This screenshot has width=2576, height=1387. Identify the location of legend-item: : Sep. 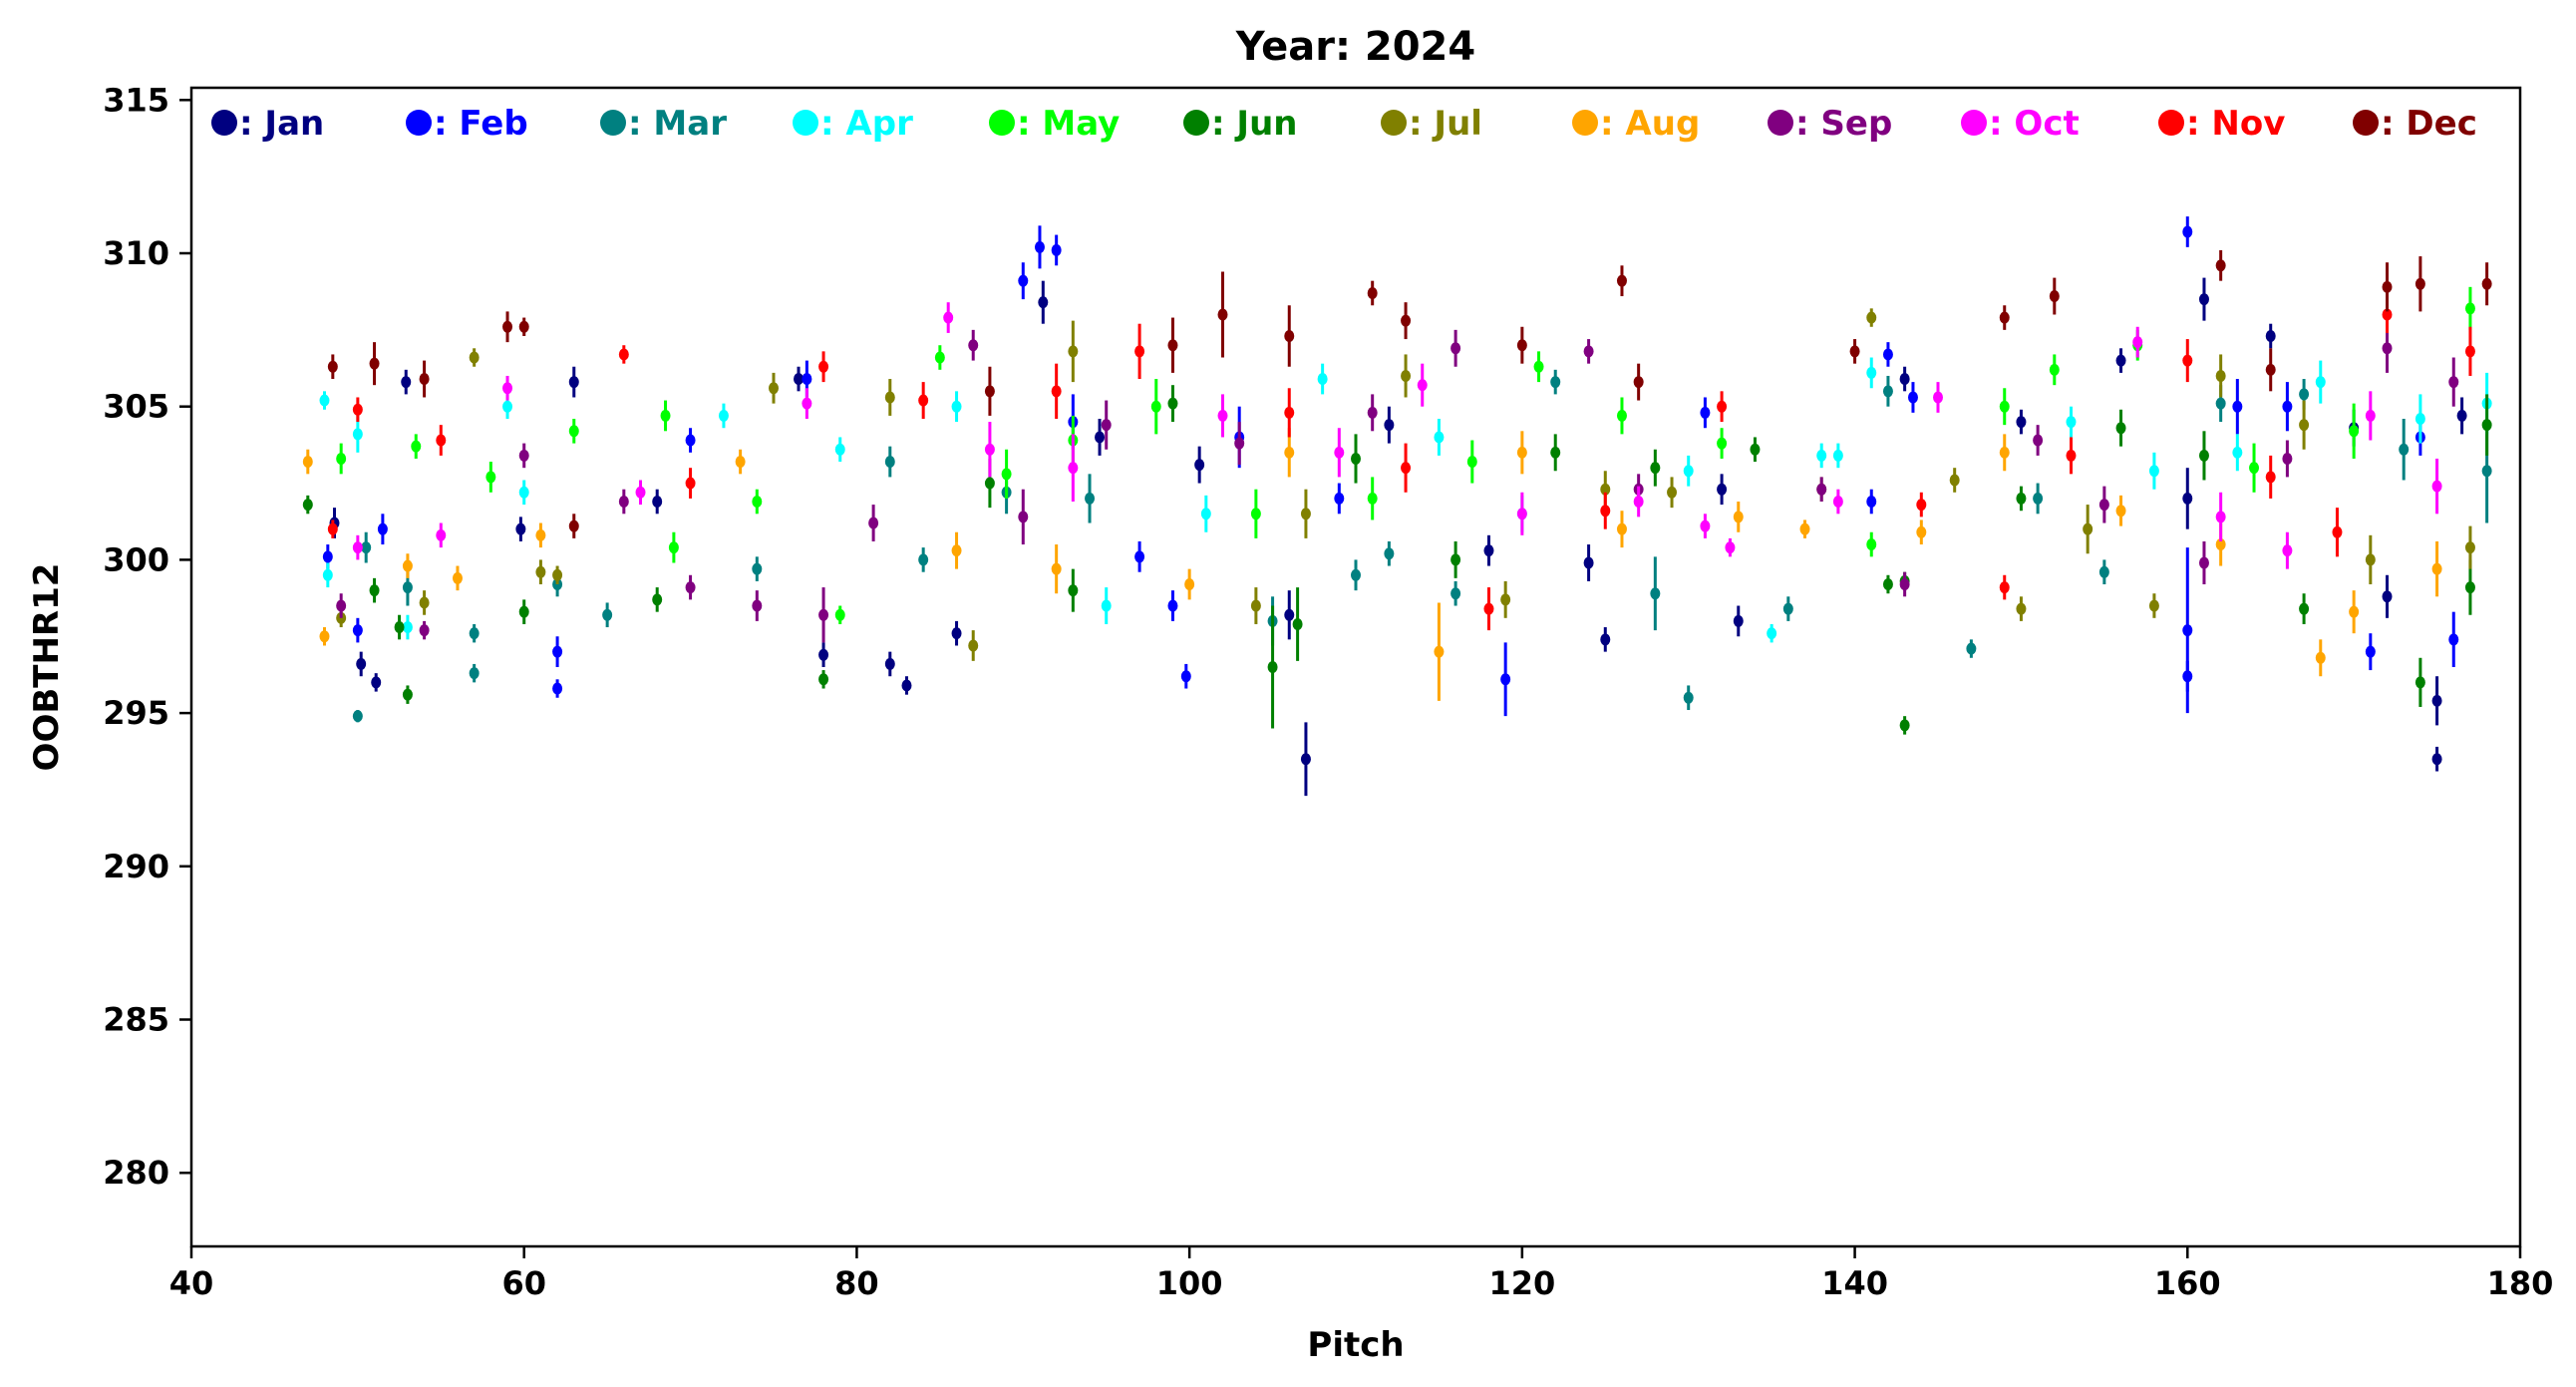
(1830, 124).